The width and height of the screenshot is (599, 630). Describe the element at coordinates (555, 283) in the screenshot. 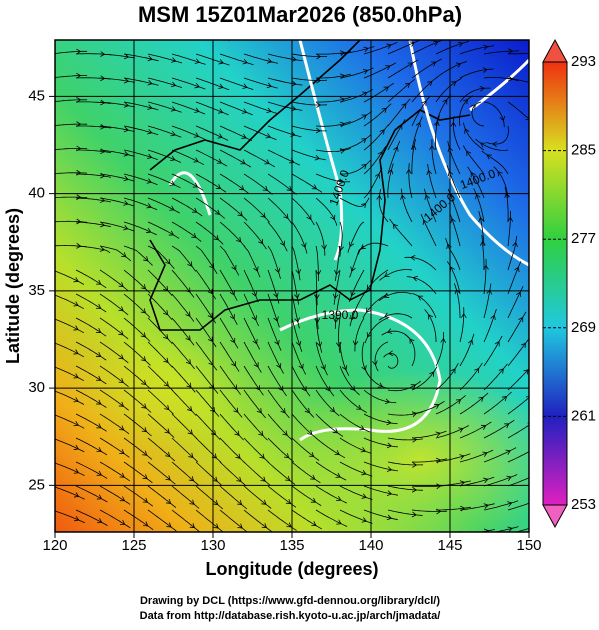

I see `colorbar` at that location.